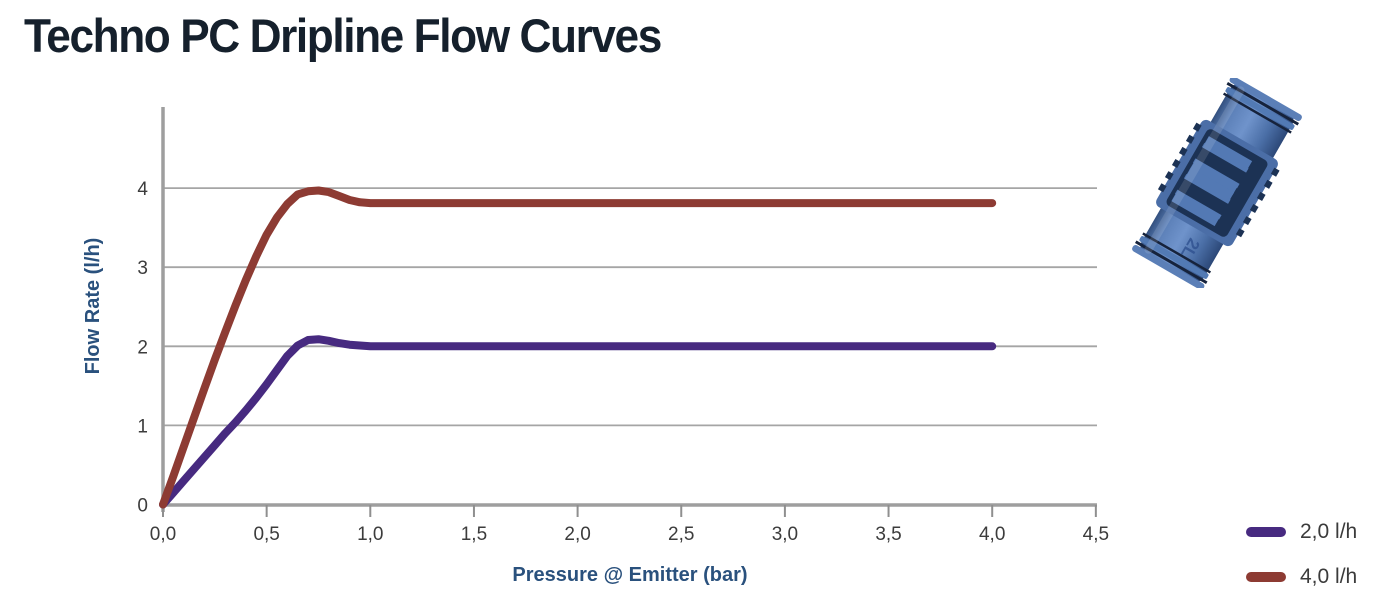 This screenshot has height=598, width=1386. What do you see at coordinates (629, 575) in the screenshot?
I see `x-axis-title: Pressure @ Emitter (bar)` at bounding box center [629, 575].